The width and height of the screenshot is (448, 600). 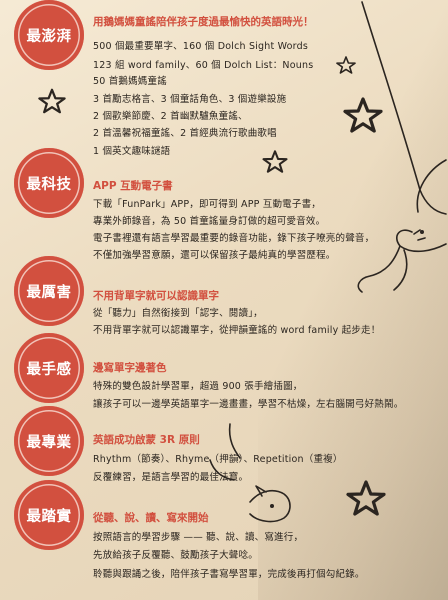 I want to click on section-badge: 最踏實, so click(x=49, y=515).